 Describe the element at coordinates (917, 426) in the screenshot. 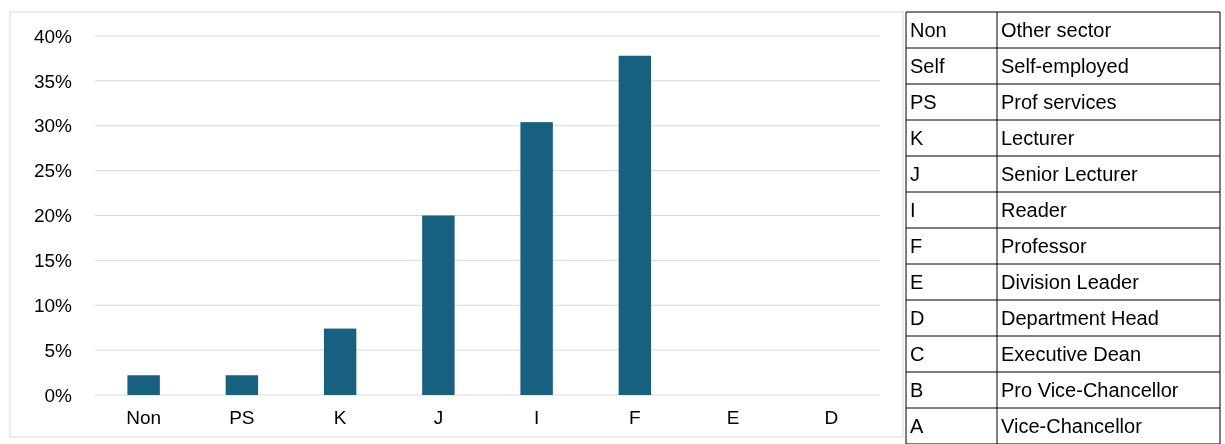

I see `category-label: A` at that location.